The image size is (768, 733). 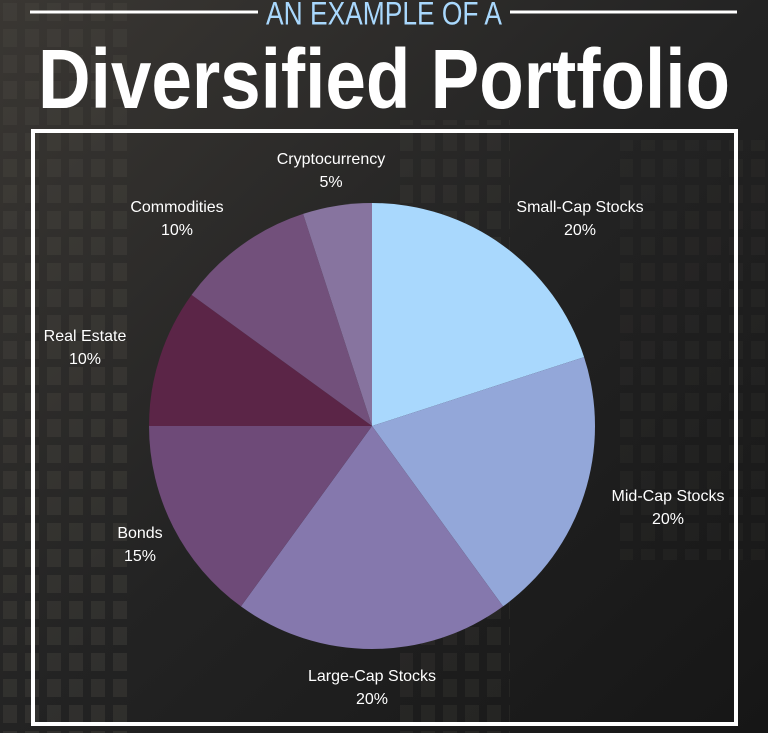 What do you see at coordinates (85, 336) in the screenshot?
I see `slice-label: Real Estate` at bounding box center [85, 336].